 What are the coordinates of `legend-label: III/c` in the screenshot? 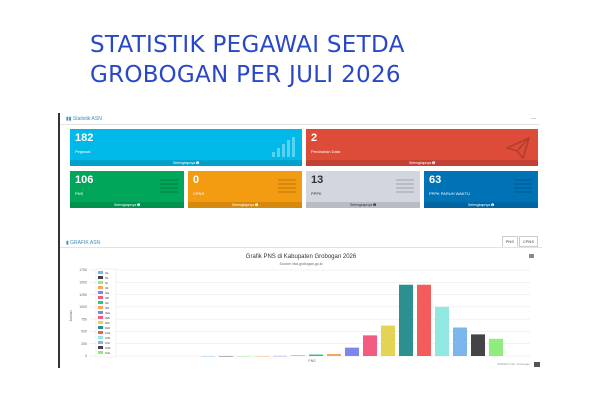 It's located at (107, 323).